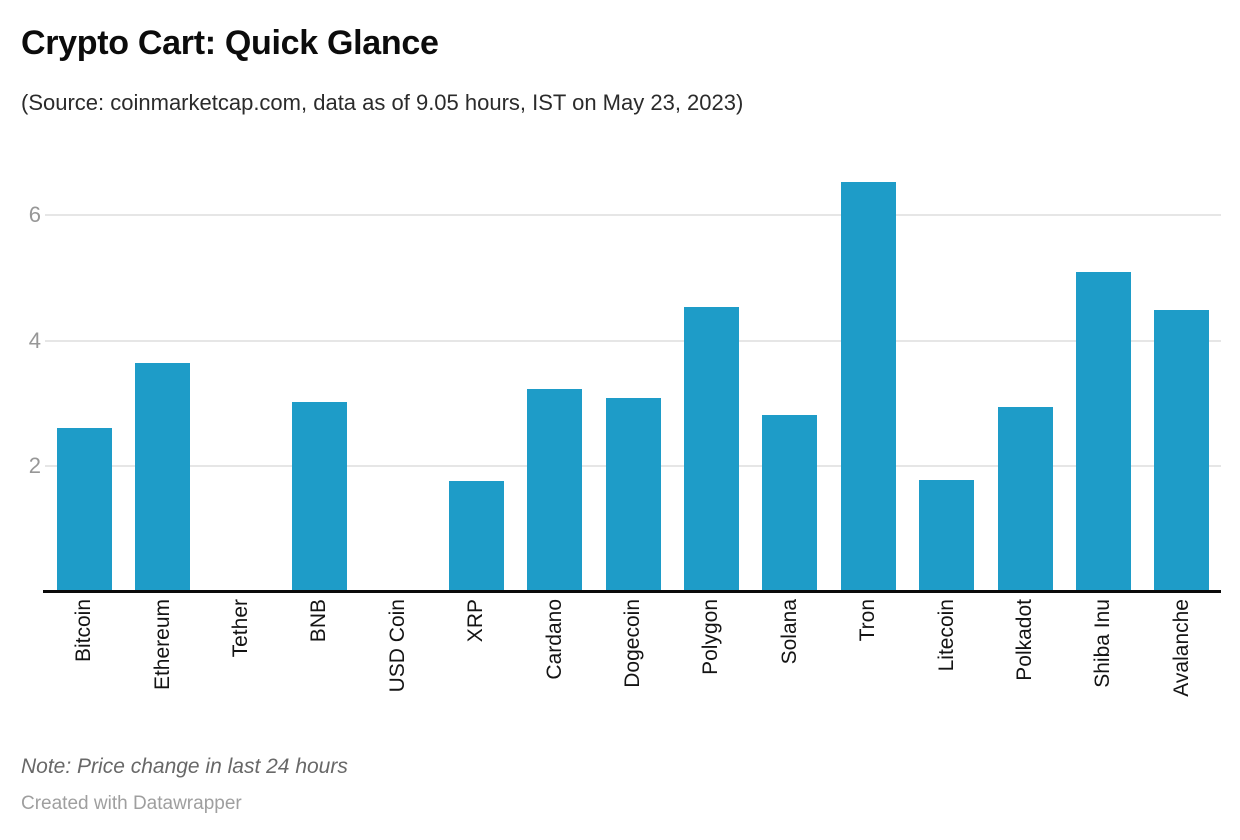  I want to click on x-axis-baseline, so click(632, 591).